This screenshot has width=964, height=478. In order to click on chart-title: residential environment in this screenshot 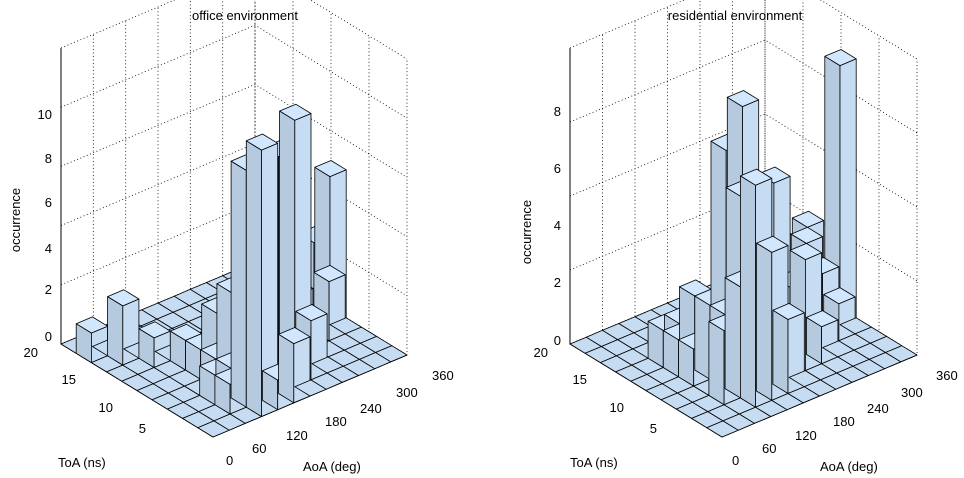, I will do `click(735, 15)`.